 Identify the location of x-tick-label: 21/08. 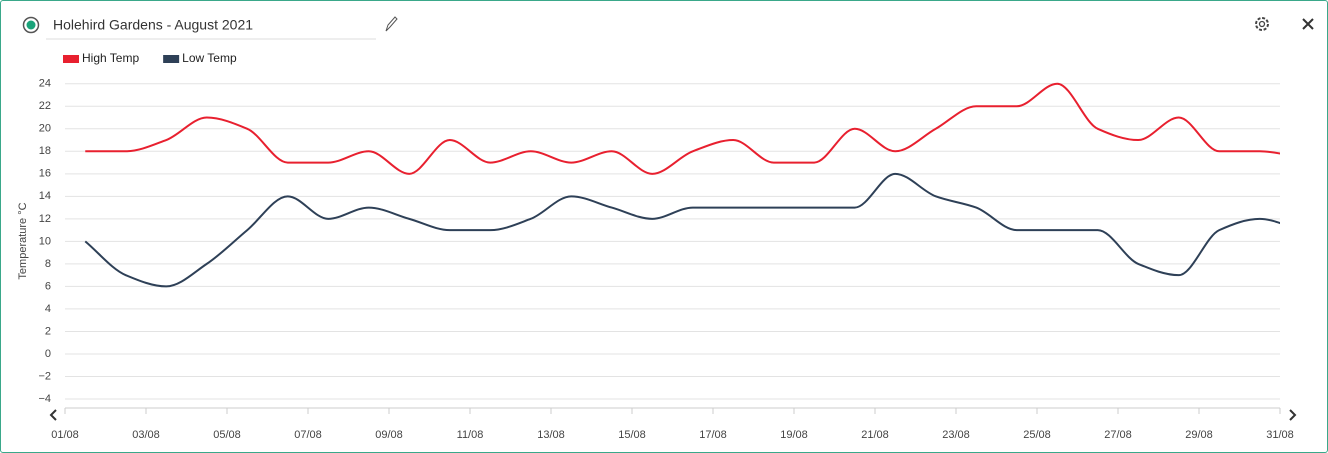
(875, 435).